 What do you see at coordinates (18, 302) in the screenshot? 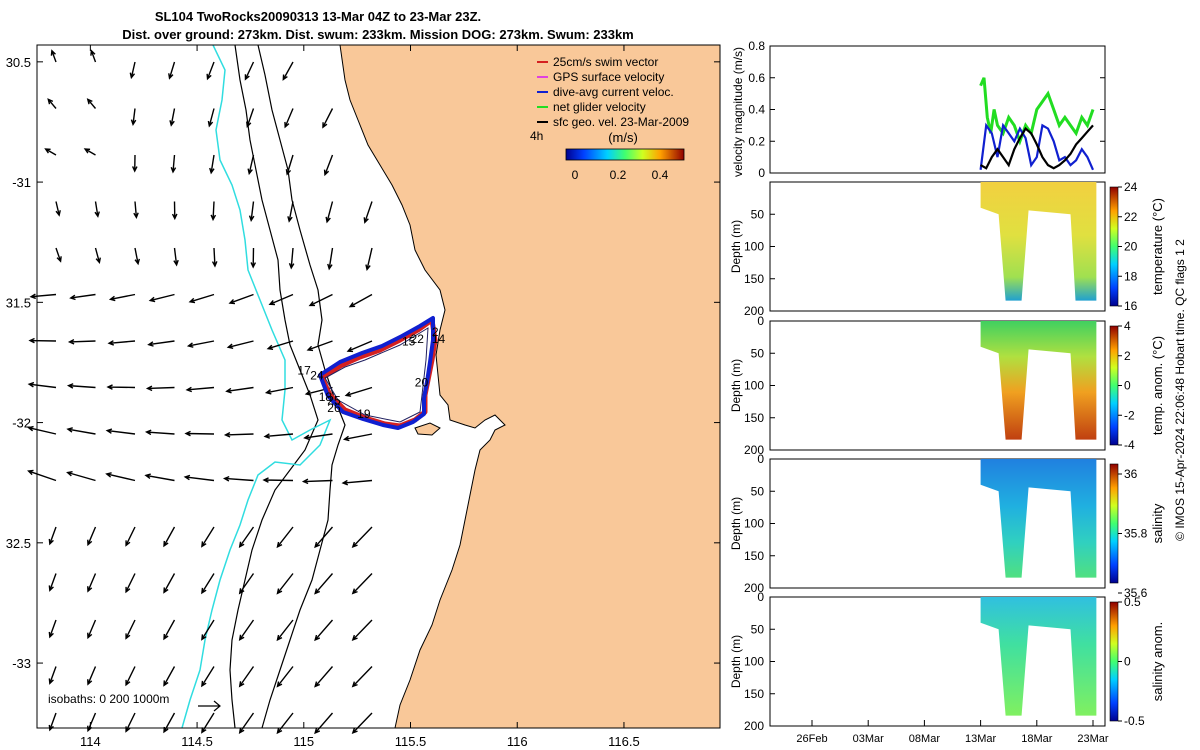
I see `map-ytick-label: 31.5` at bounding box center [18, 302].